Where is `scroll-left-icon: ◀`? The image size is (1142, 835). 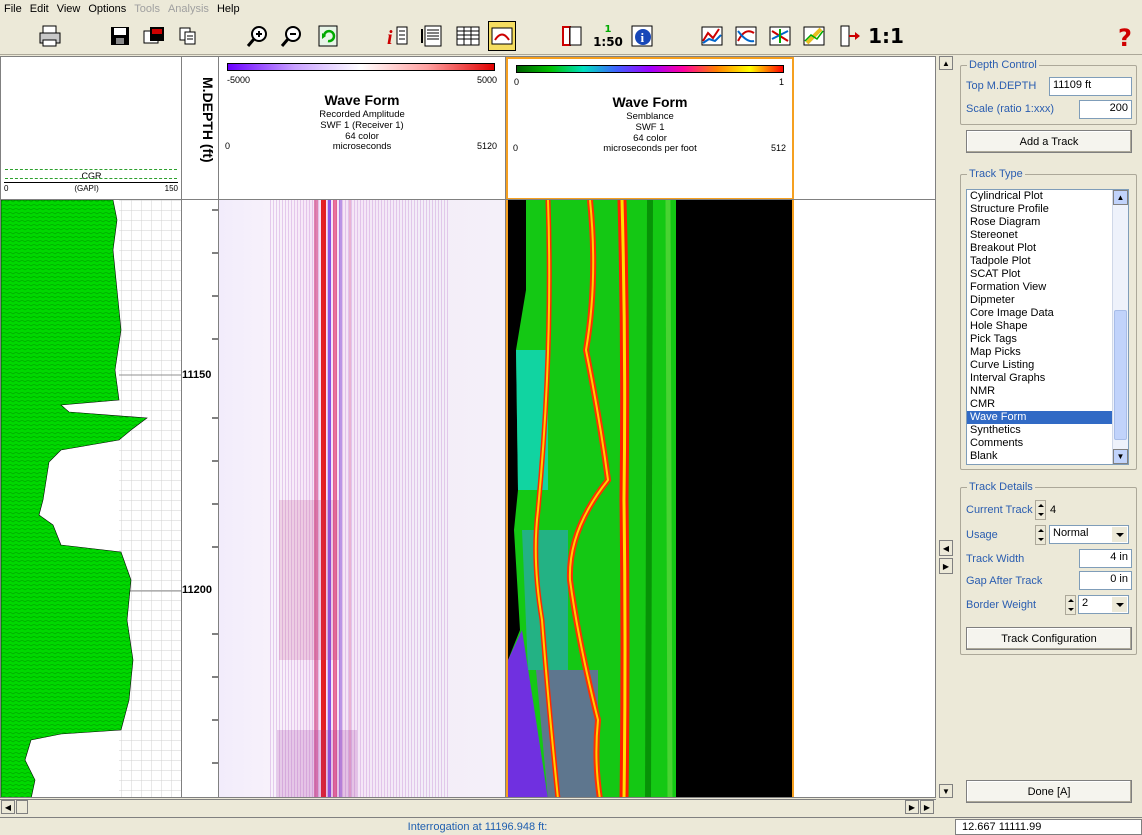
scroll-left-icon: ◀ is located at coordinates (8, 807).